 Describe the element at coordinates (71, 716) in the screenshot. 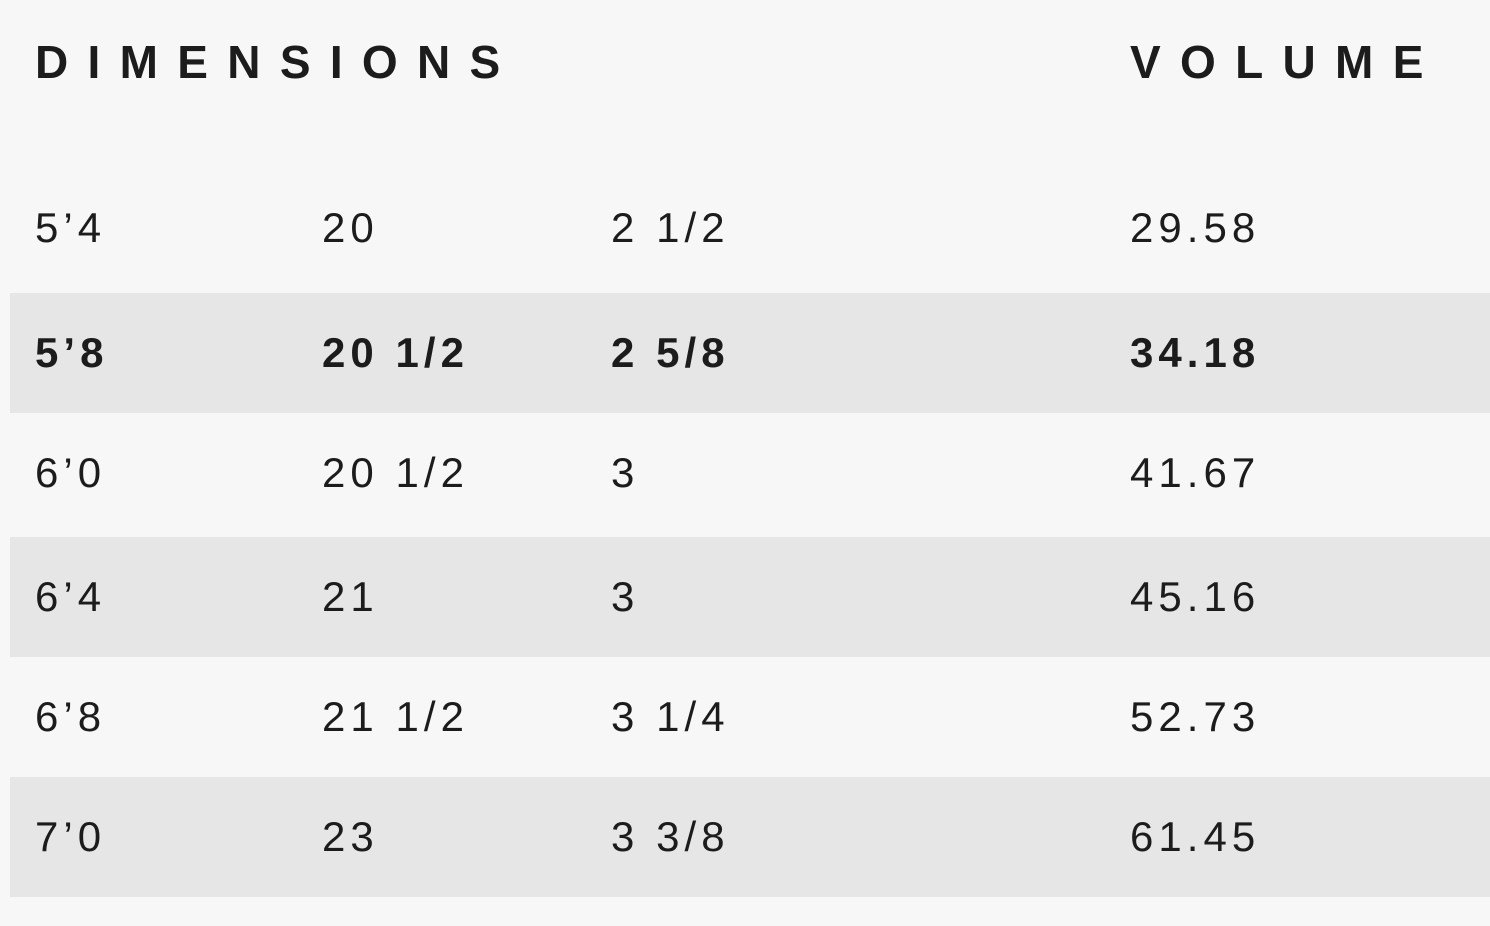

I see `length-cell: 6’8` at that location.